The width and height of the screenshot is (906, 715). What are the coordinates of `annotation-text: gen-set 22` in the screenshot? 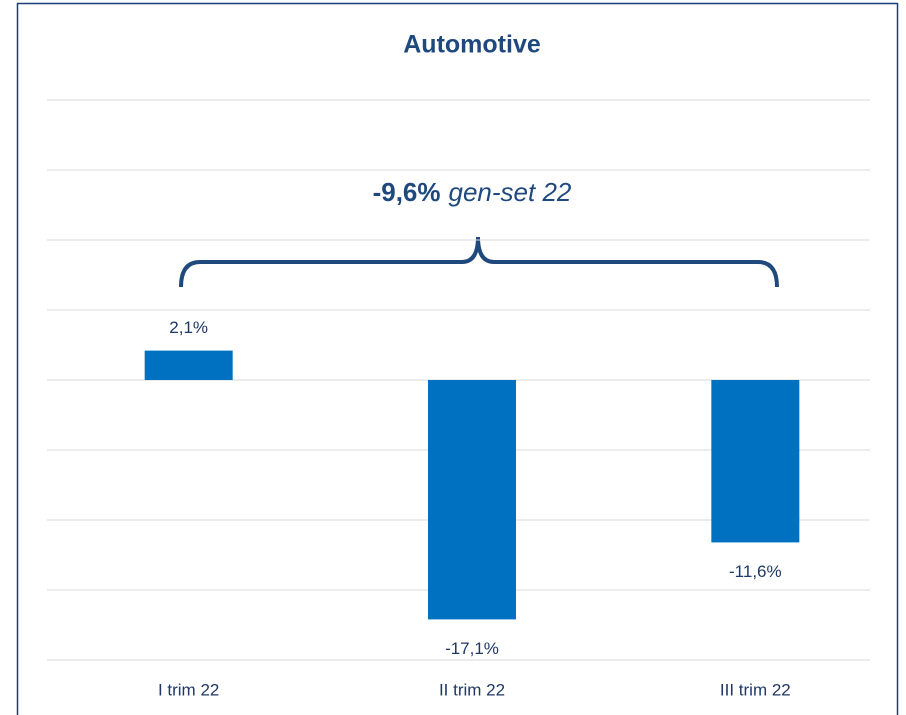 It's located at (510, 192).